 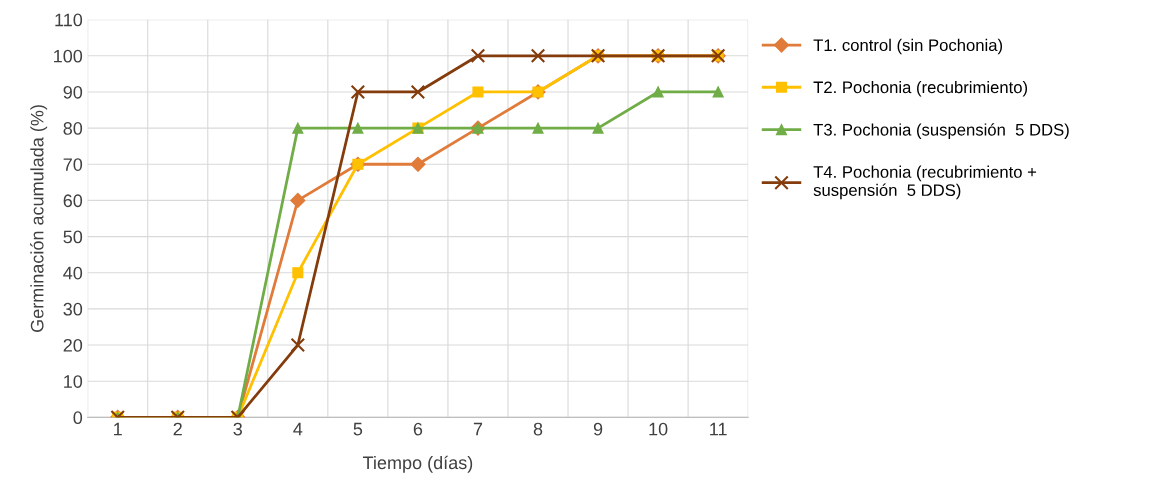 What do you see at coordinates (478, 429) in the screenshot?
I see `x-tick-label: 7` at bounding box center [478, 429].